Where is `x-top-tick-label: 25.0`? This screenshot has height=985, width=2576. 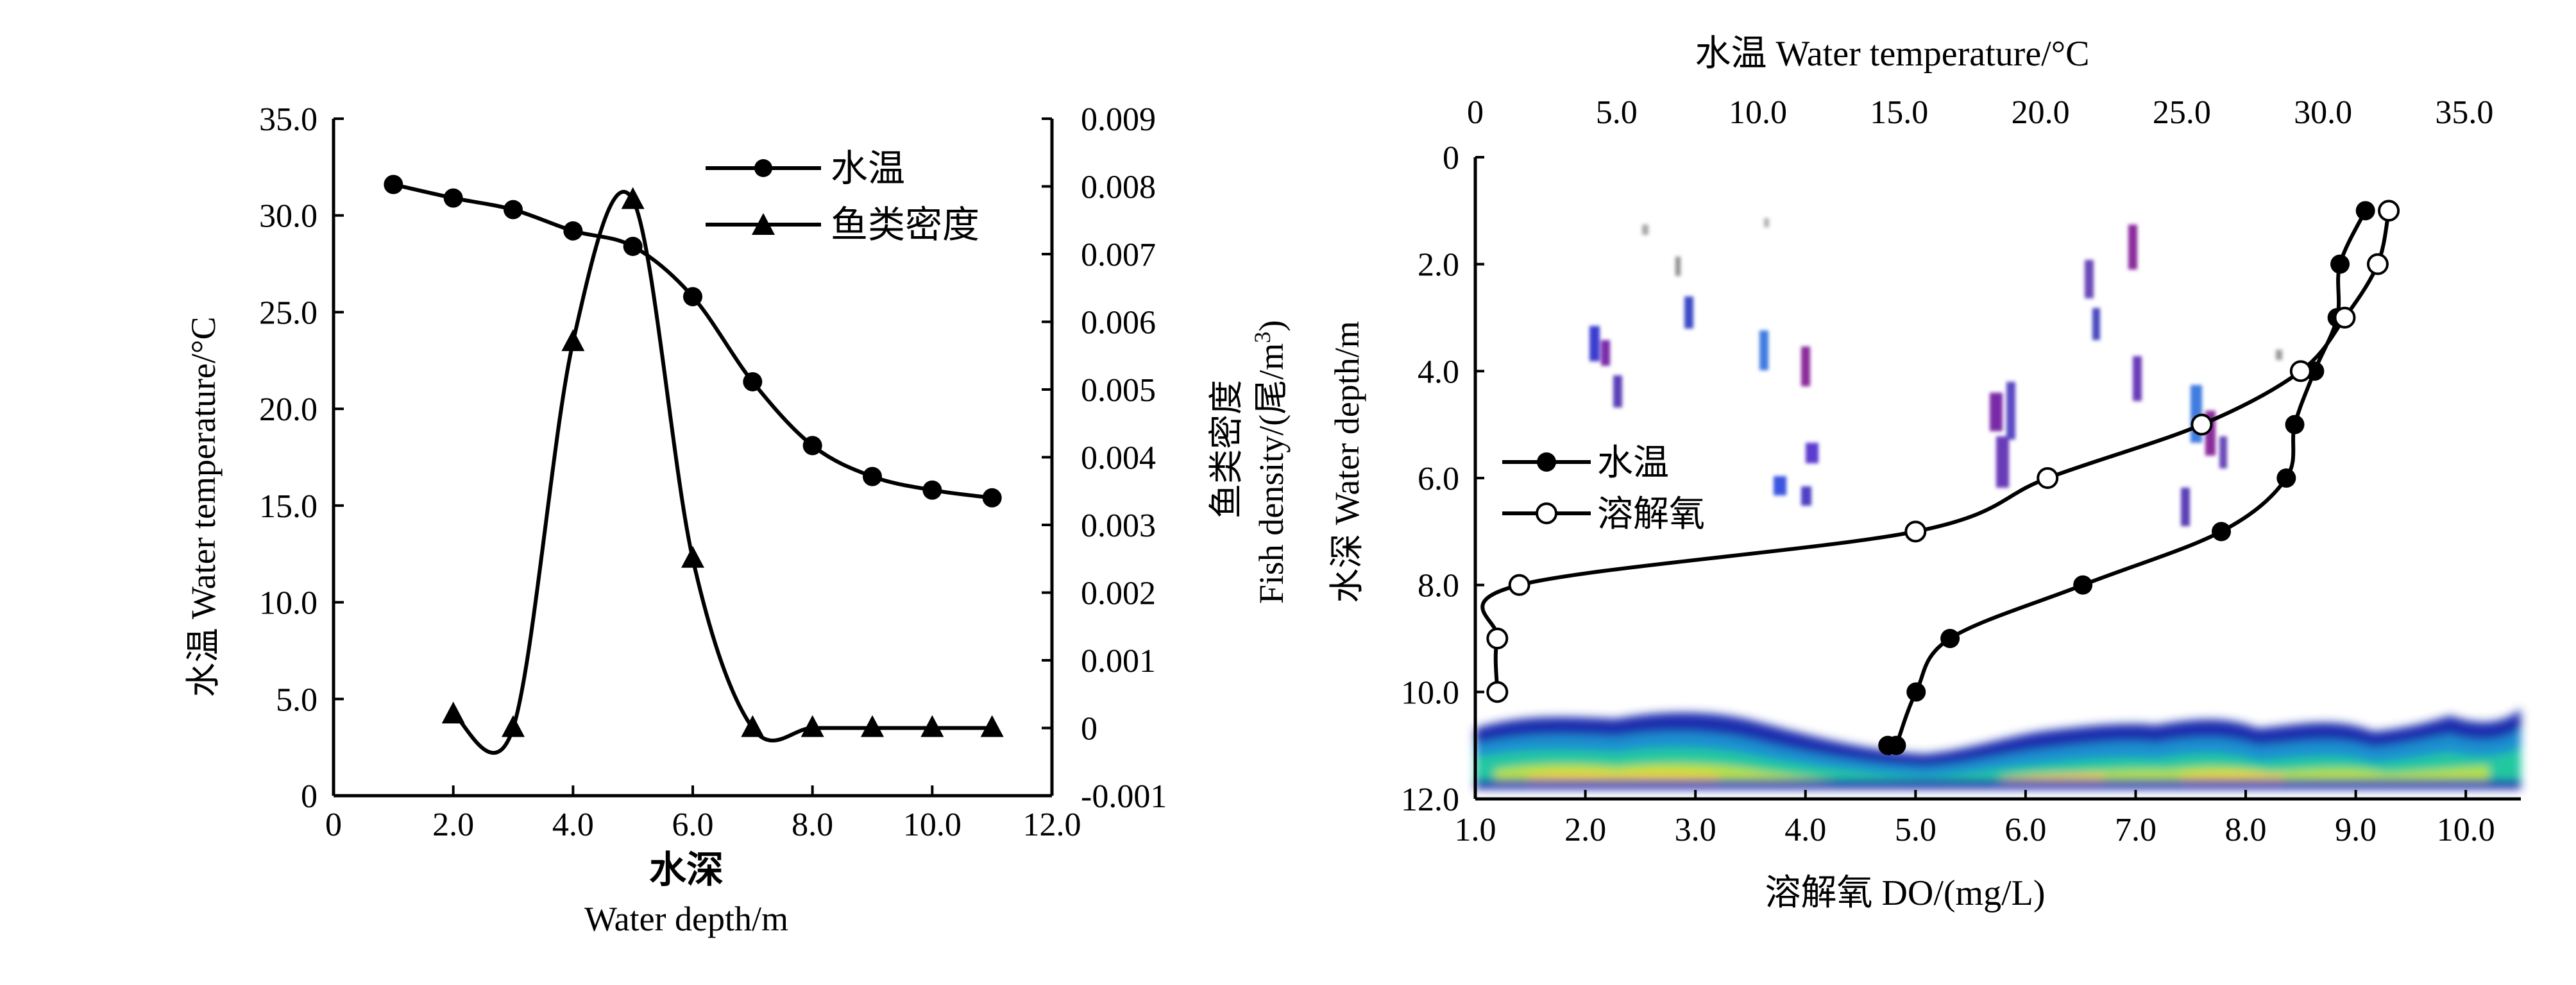 x-top-tick-label: 25.0 is located at coordinates (2182, 112).